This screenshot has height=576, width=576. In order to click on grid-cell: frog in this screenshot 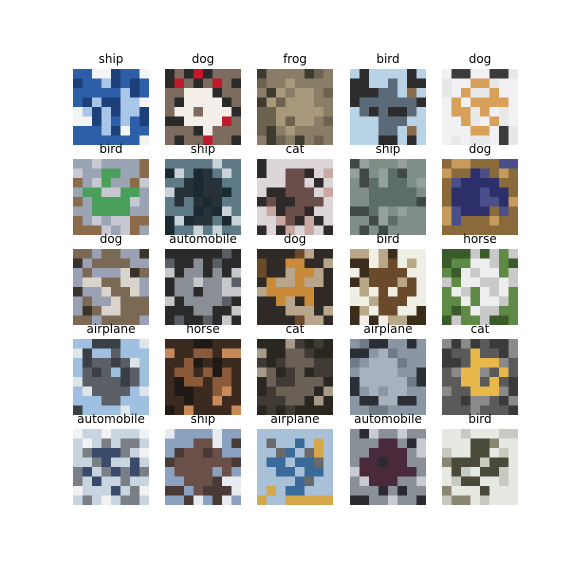, I will do `click(295, 98)`.